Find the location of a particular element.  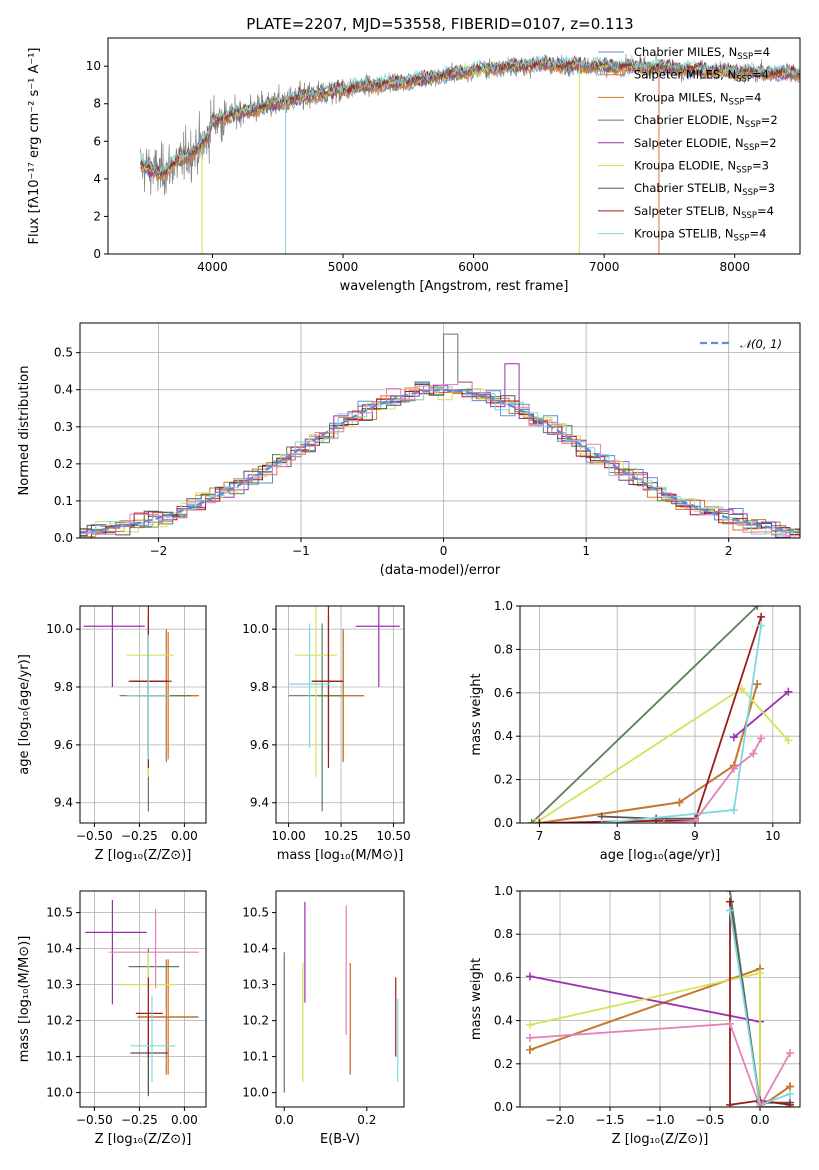

x-tick-label: 8 is located at coordinates (617, 836).